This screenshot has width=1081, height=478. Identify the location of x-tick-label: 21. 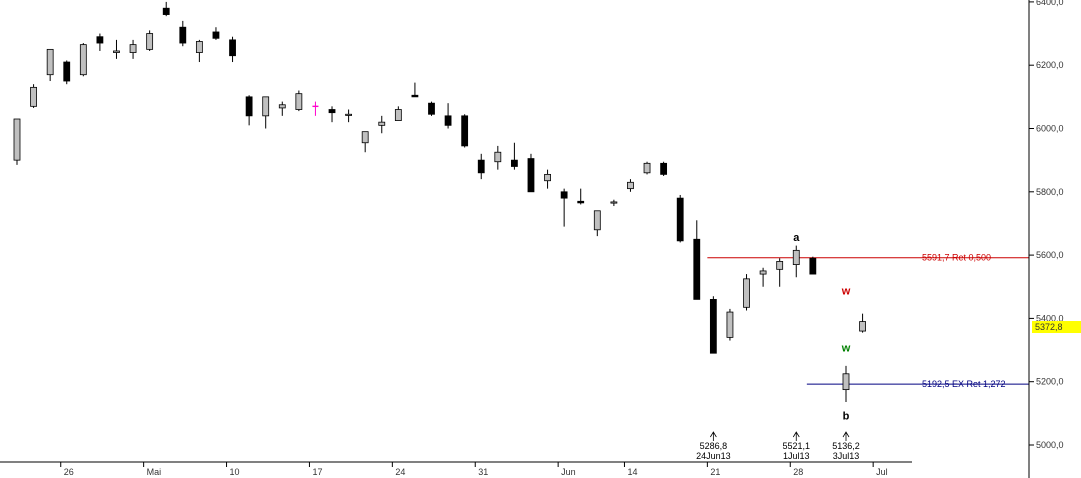
(715, 472).